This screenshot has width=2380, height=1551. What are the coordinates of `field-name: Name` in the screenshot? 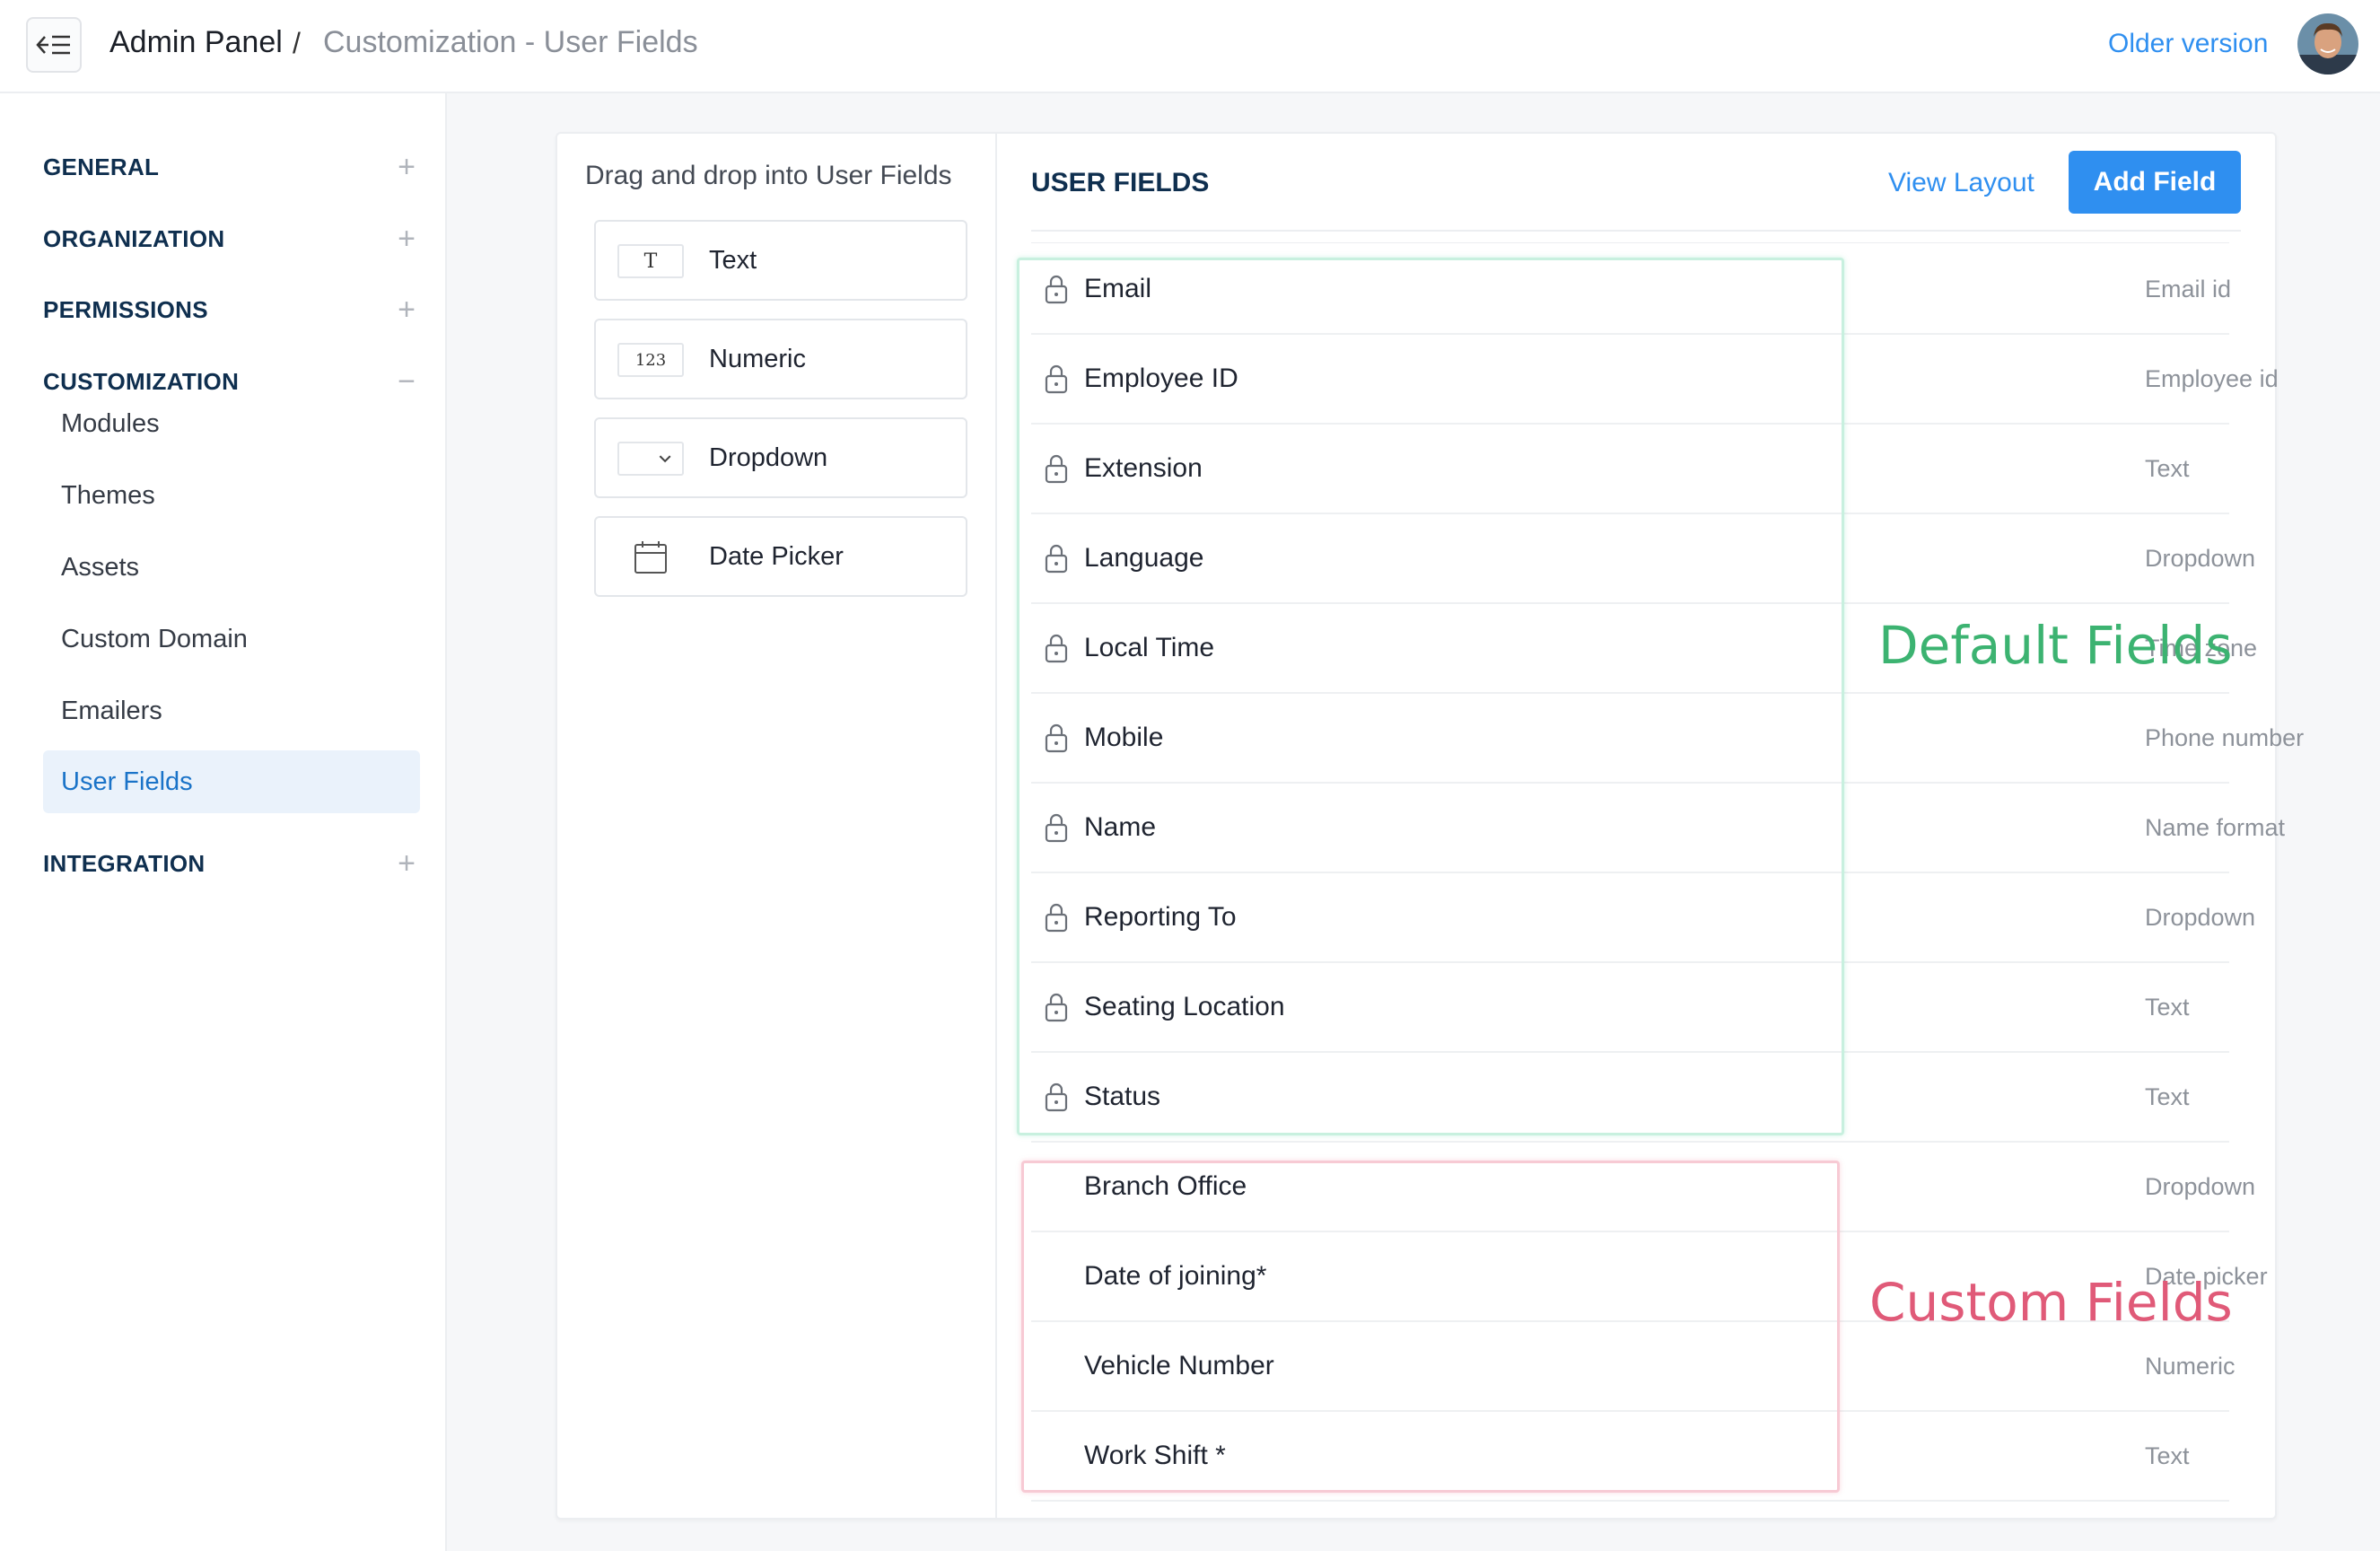 It's located at (1120, 827).